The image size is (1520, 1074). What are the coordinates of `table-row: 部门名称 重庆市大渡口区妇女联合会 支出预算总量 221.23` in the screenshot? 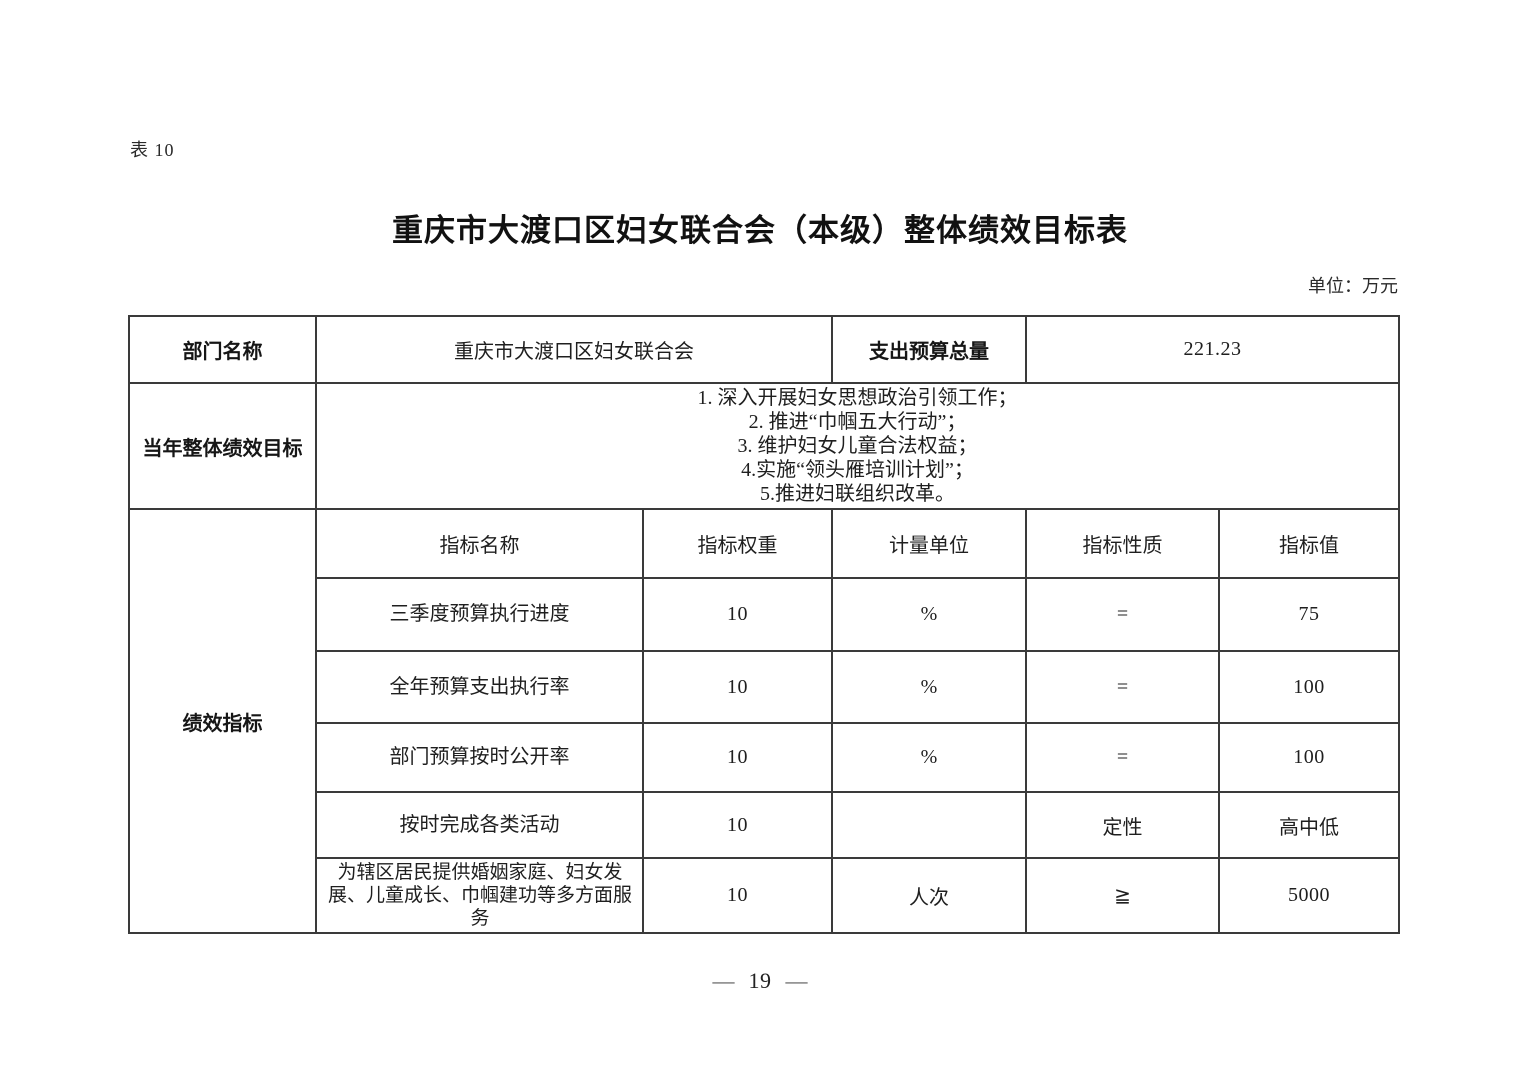 It's located at (764, 349).